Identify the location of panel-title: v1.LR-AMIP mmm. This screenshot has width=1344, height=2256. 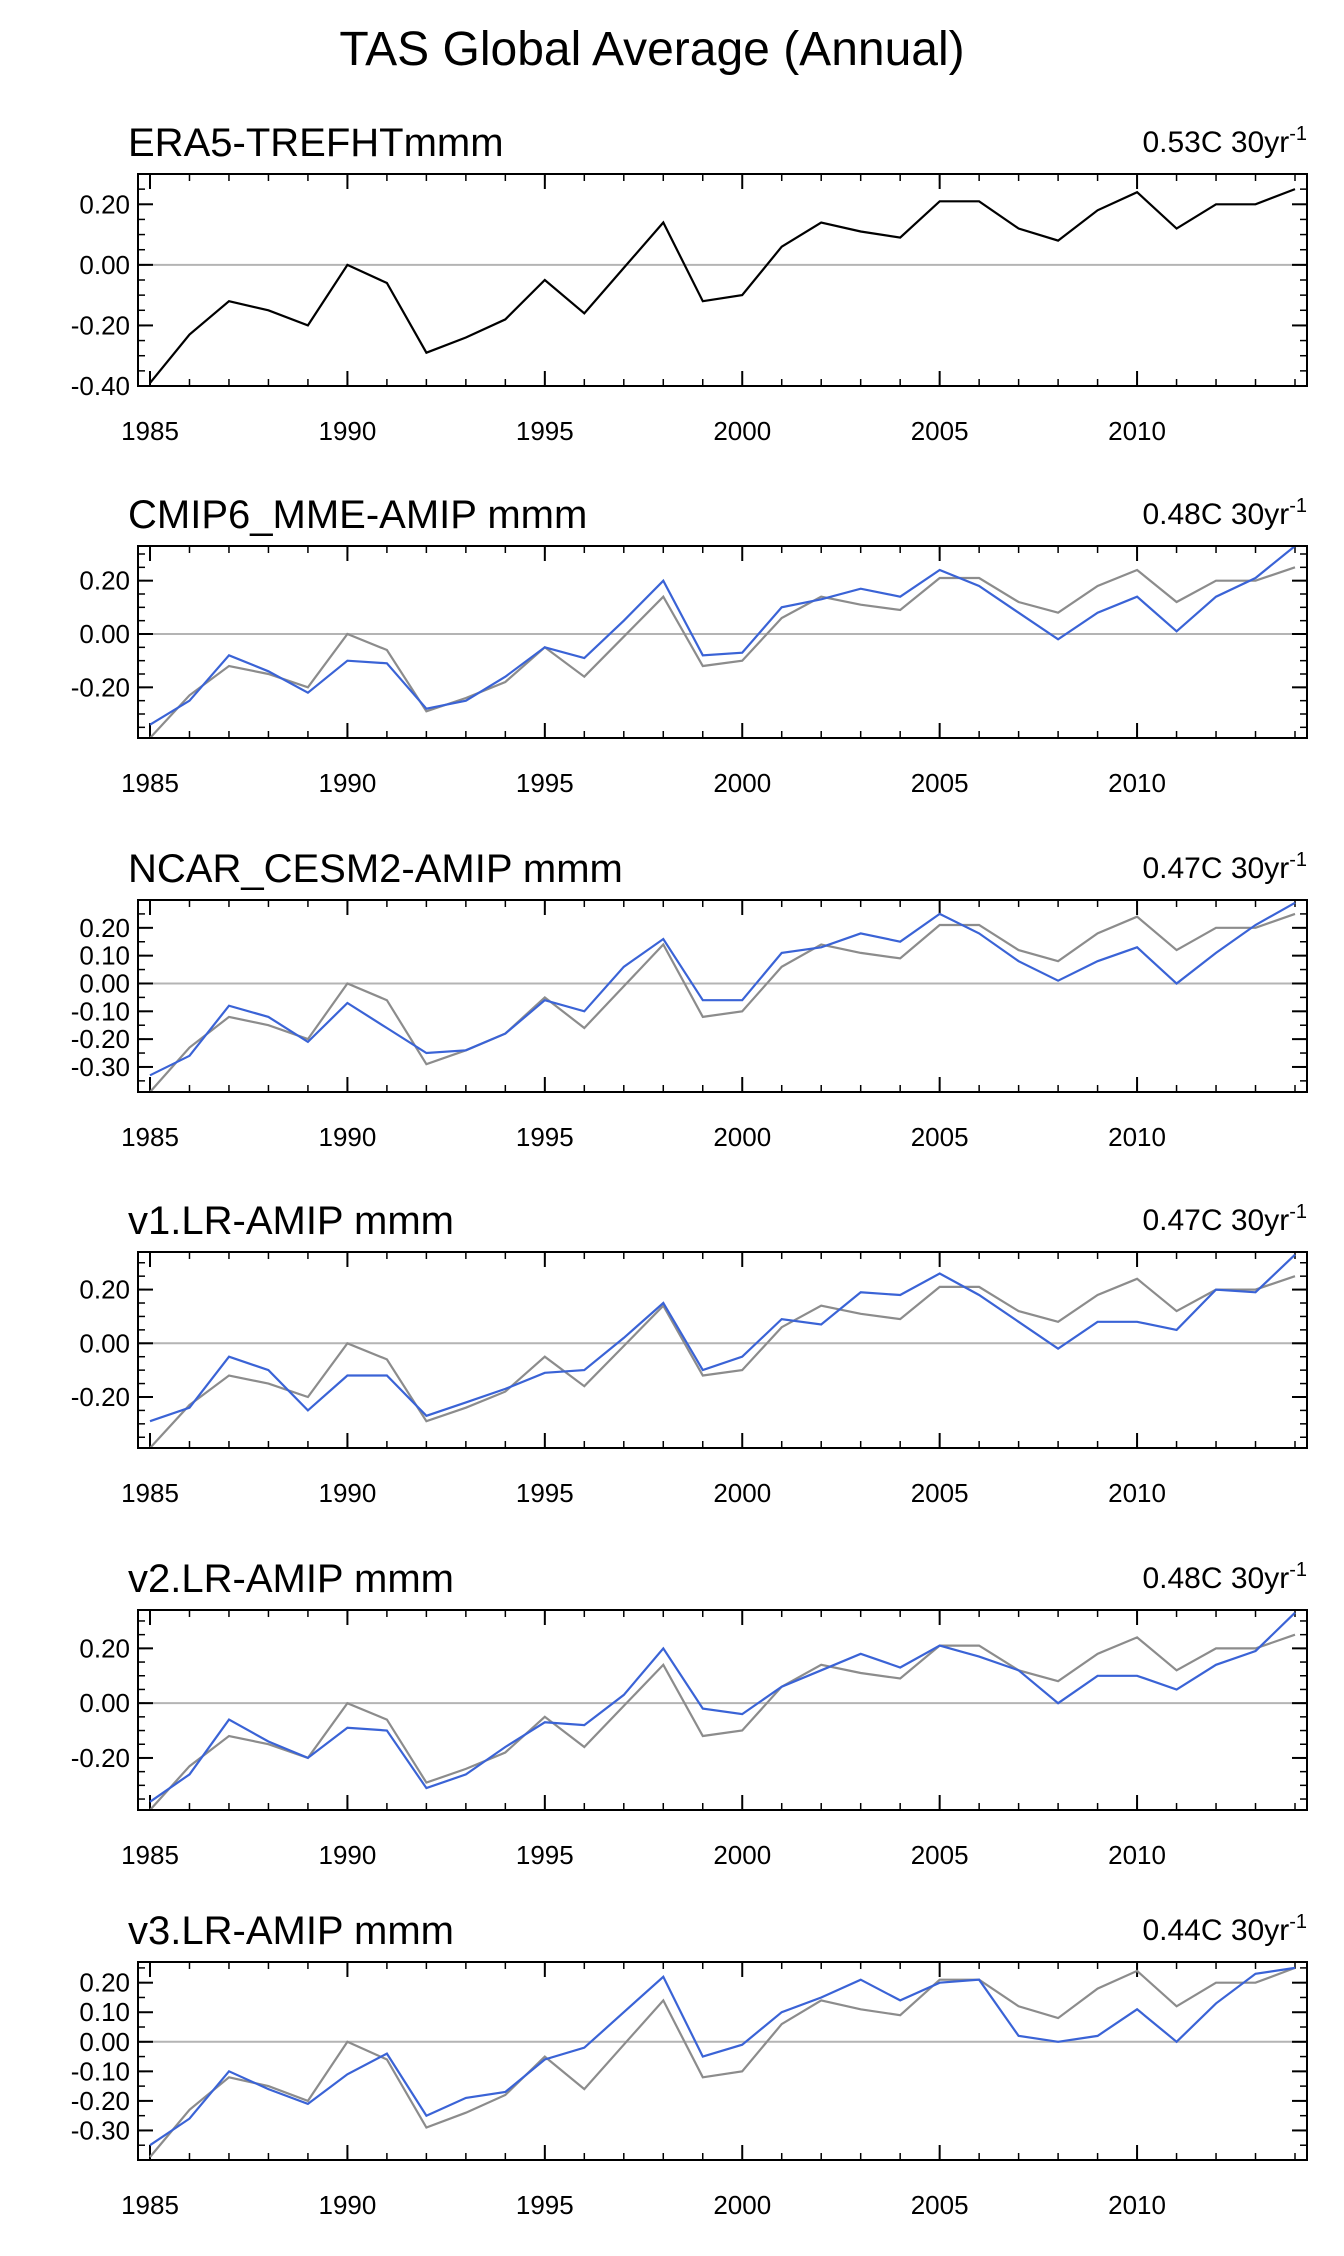
(291, 1221).